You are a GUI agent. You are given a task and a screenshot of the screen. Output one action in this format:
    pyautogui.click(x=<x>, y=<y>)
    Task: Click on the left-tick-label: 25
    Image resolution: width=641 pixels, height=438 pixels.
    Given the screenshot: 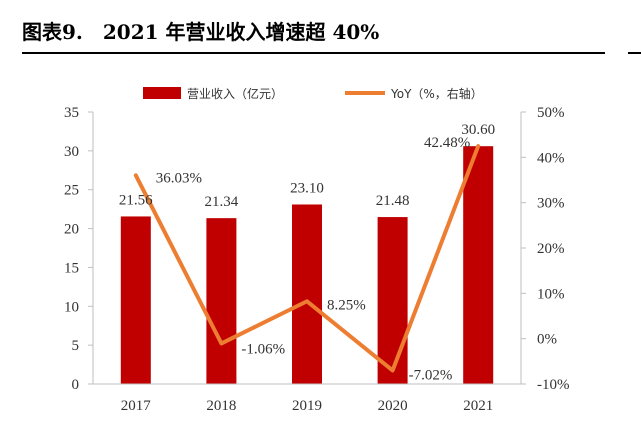 What is the action you would take?
    pyautogui.click(x=71, y=191)
    